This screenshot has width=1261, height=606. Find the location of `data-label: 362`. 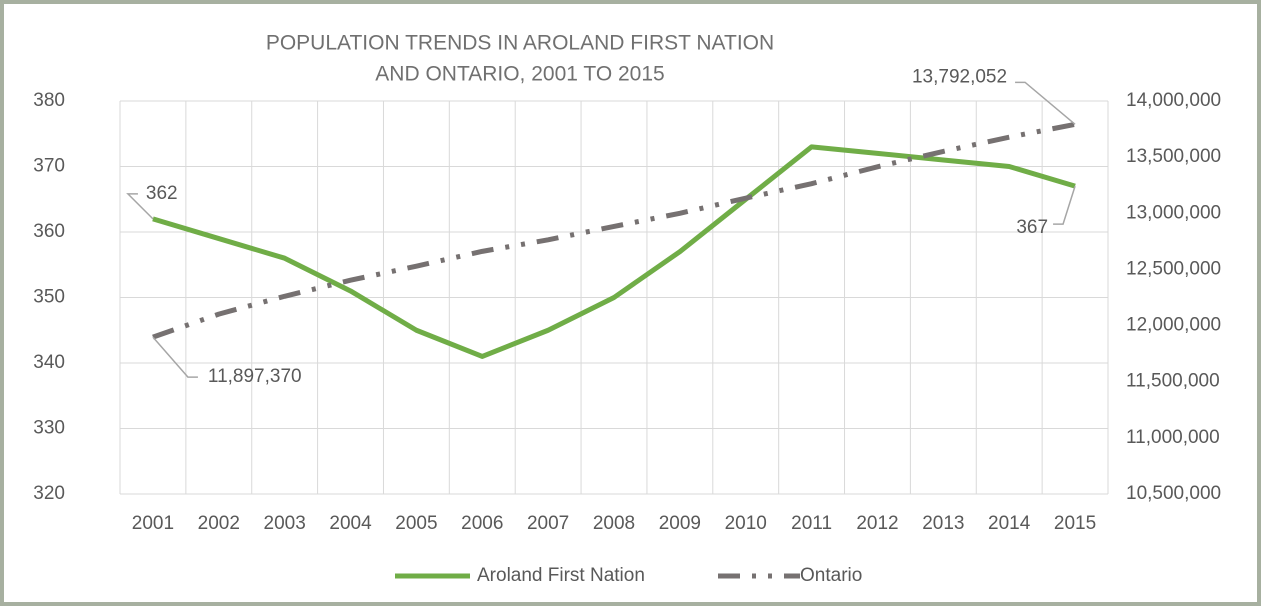

data-label: 362 is located at coordinates (162, 193).